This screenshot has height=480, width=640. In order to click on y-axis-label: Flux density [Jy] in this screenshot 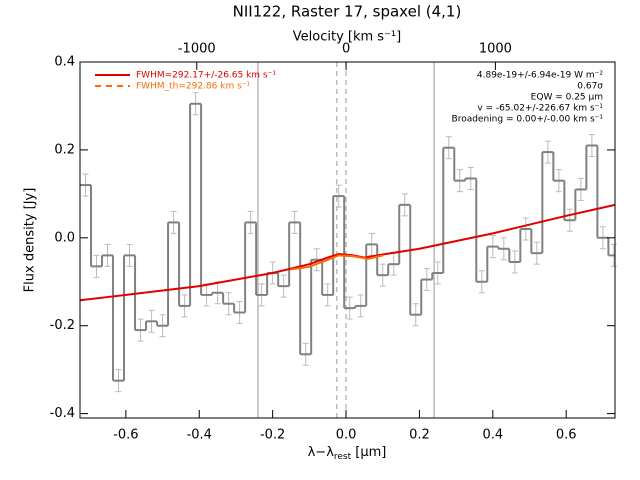, I will do `click(30, 240)`.